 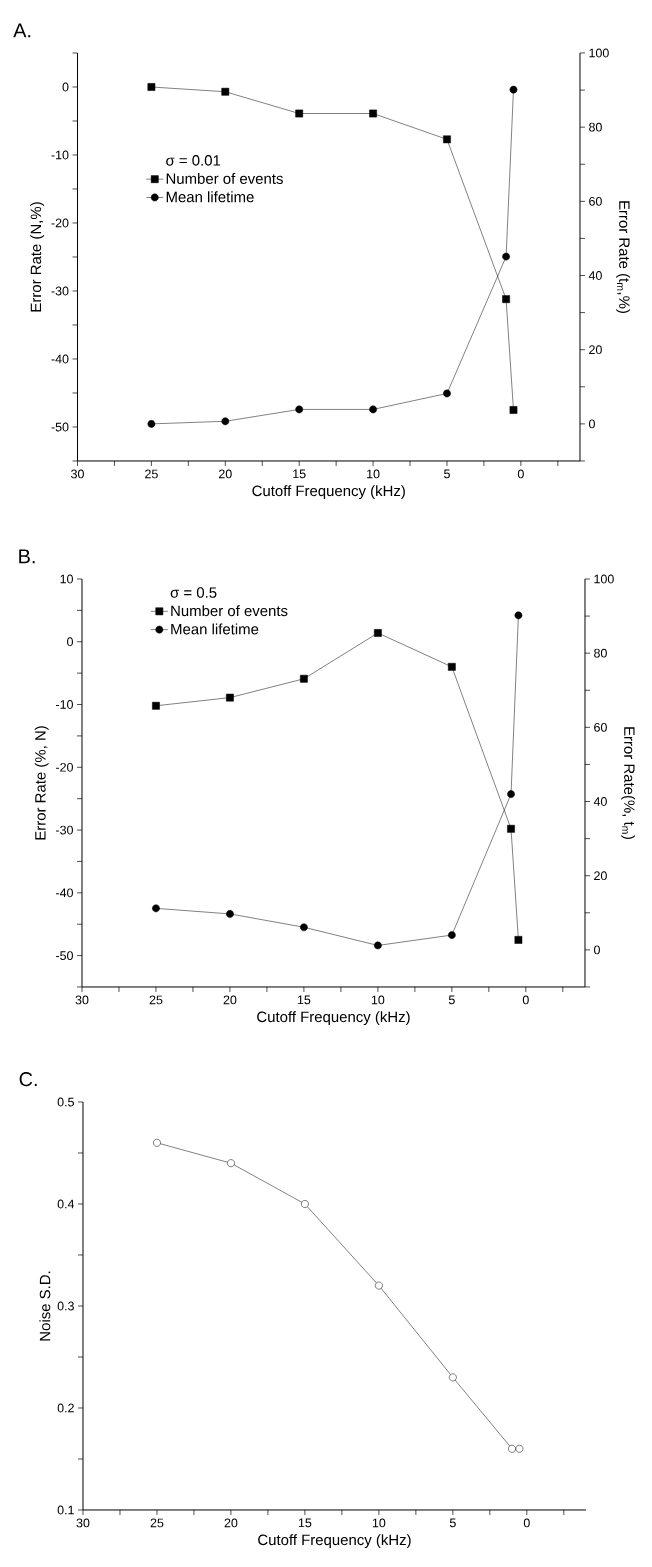 What do you see at coordinates (65, 1306) in the screenshot?
I see `y-tick-label: 0.3` at bounding box center [65, 1306].